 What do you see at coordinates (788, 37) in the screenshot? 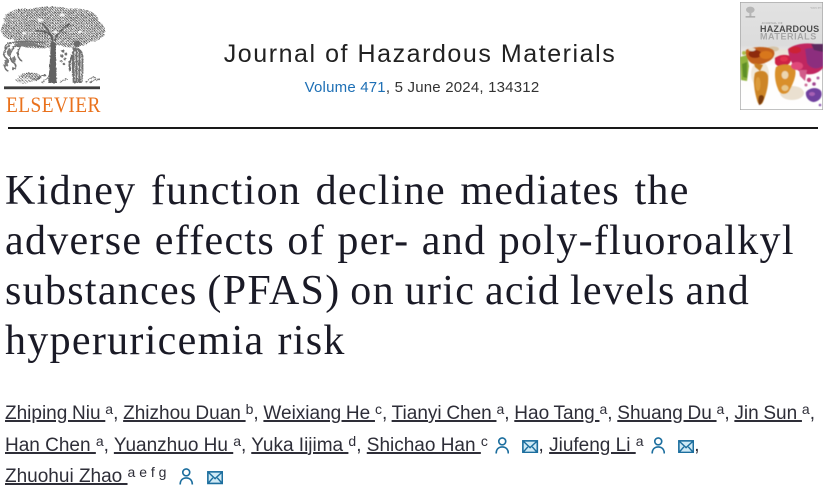
I see `svg-text: MATERIALS` at bounding box center [788, 37].